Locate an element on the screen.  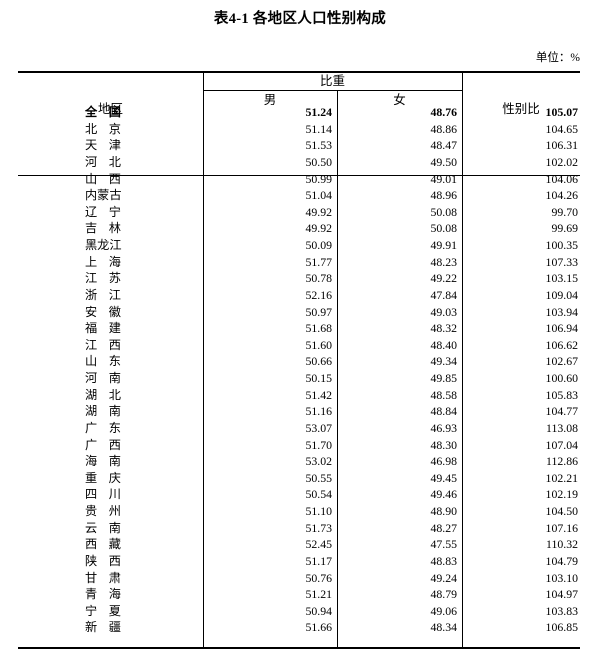
cell-female-share: 49.46 is located at coordinates (443, 494).